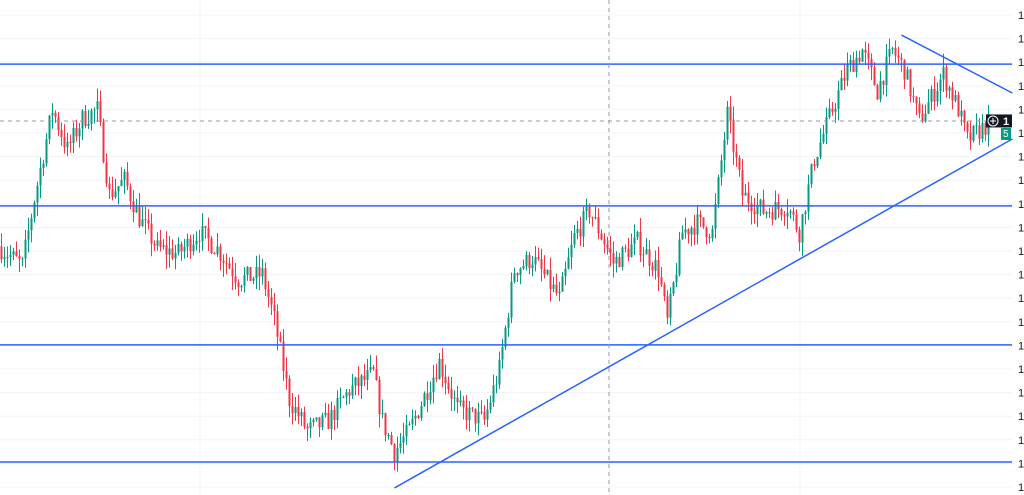 The height and width of the screenshot is (495, 1024). I want to click on price-axis: 1 1 1 1 1 1 1 1 1 1 1 1 1 1 1 1 1 1 1 1 1, so click(1021, 252).